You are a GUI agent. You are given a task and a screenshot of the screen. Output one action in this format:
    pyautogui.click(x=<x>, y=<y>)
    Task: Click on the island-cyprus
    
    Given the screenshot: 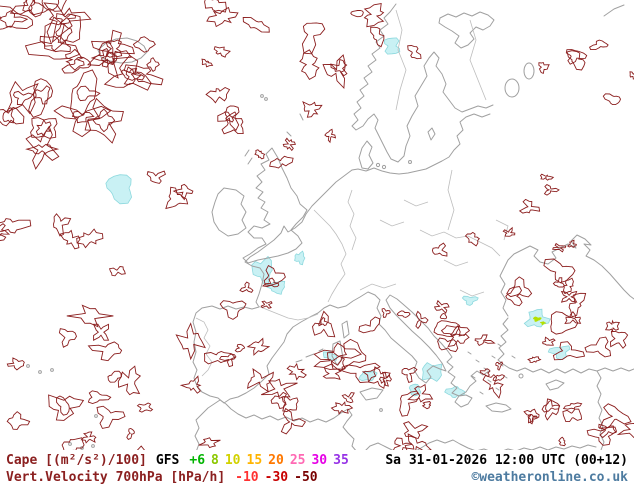 What is the action you would take?
    pyautogui.click(x=555, y=385)
    